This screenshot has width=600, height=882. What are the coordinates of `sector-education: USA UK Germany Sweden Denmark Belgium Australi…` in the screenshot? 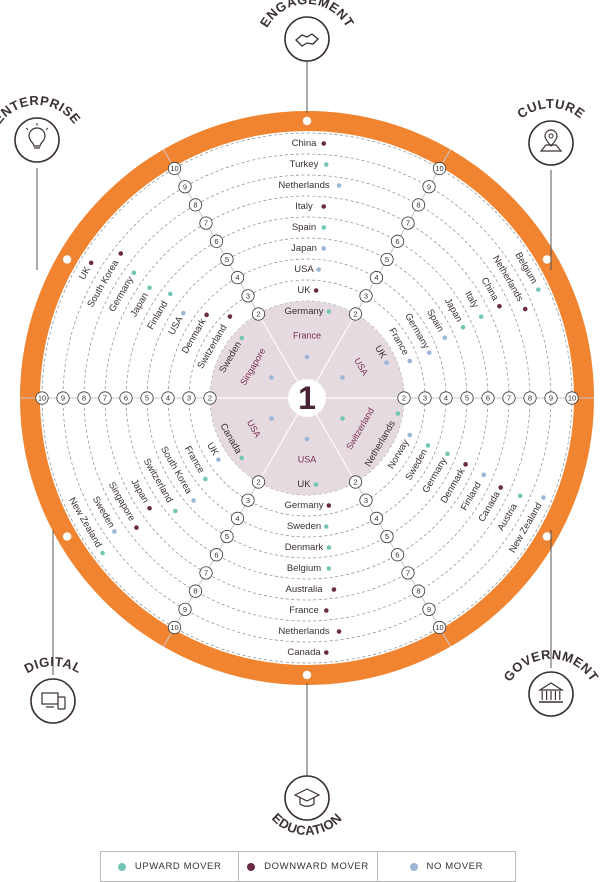 It's located at (310, 547).